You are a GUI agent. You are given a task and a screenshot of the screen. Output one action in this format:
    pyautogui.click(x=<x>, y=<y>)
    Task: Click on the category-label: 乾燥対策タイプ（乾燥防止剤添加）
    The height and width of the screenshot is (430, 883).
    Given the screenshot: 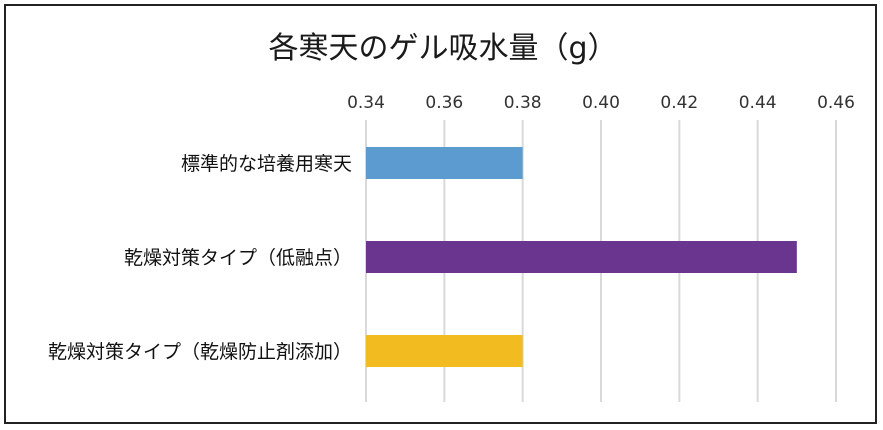 What is the action you would take?
    pyautogui.click(x=200, y=352)
    